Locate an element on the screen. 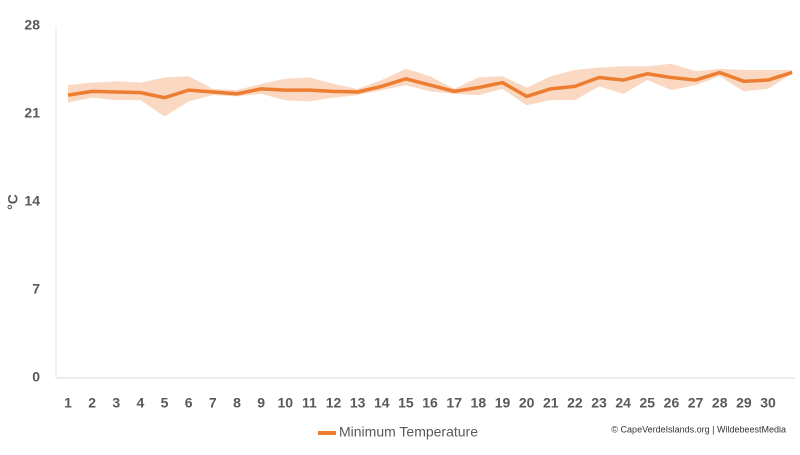 The image size is (800, 455). legend-label: Minimum Temperature is located at coordinates (408, 432).